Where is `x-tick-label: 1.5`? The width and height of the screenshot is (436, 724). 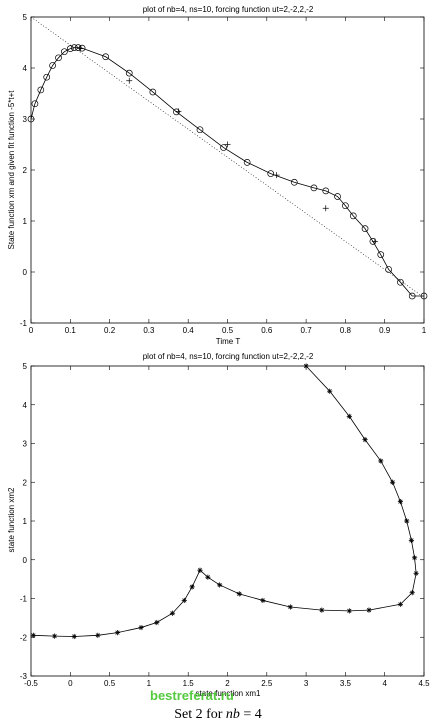
x-tick-label: 1.5 is located at coordinates (189, 683).